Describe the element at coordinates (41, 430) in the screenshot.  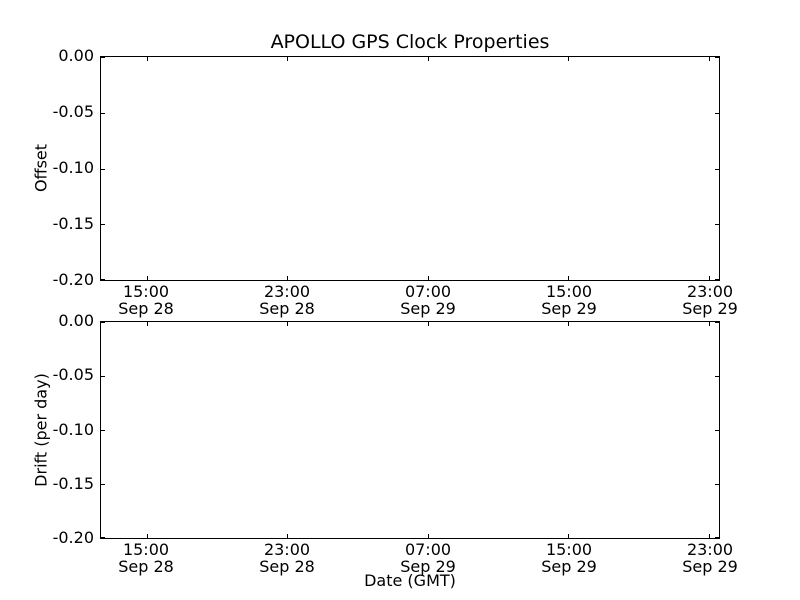
I see `ylabel-drift: Drift (per day)` at that location.